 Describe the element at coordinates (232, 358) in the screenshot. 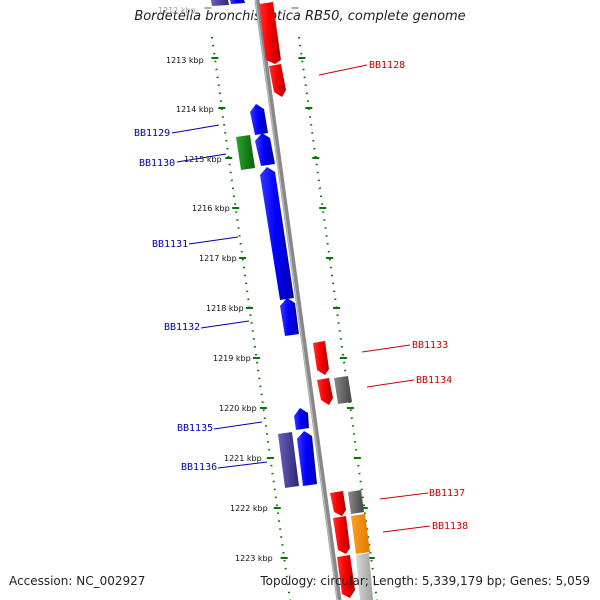

I see `tick-label: 1219 kbp` at that location.